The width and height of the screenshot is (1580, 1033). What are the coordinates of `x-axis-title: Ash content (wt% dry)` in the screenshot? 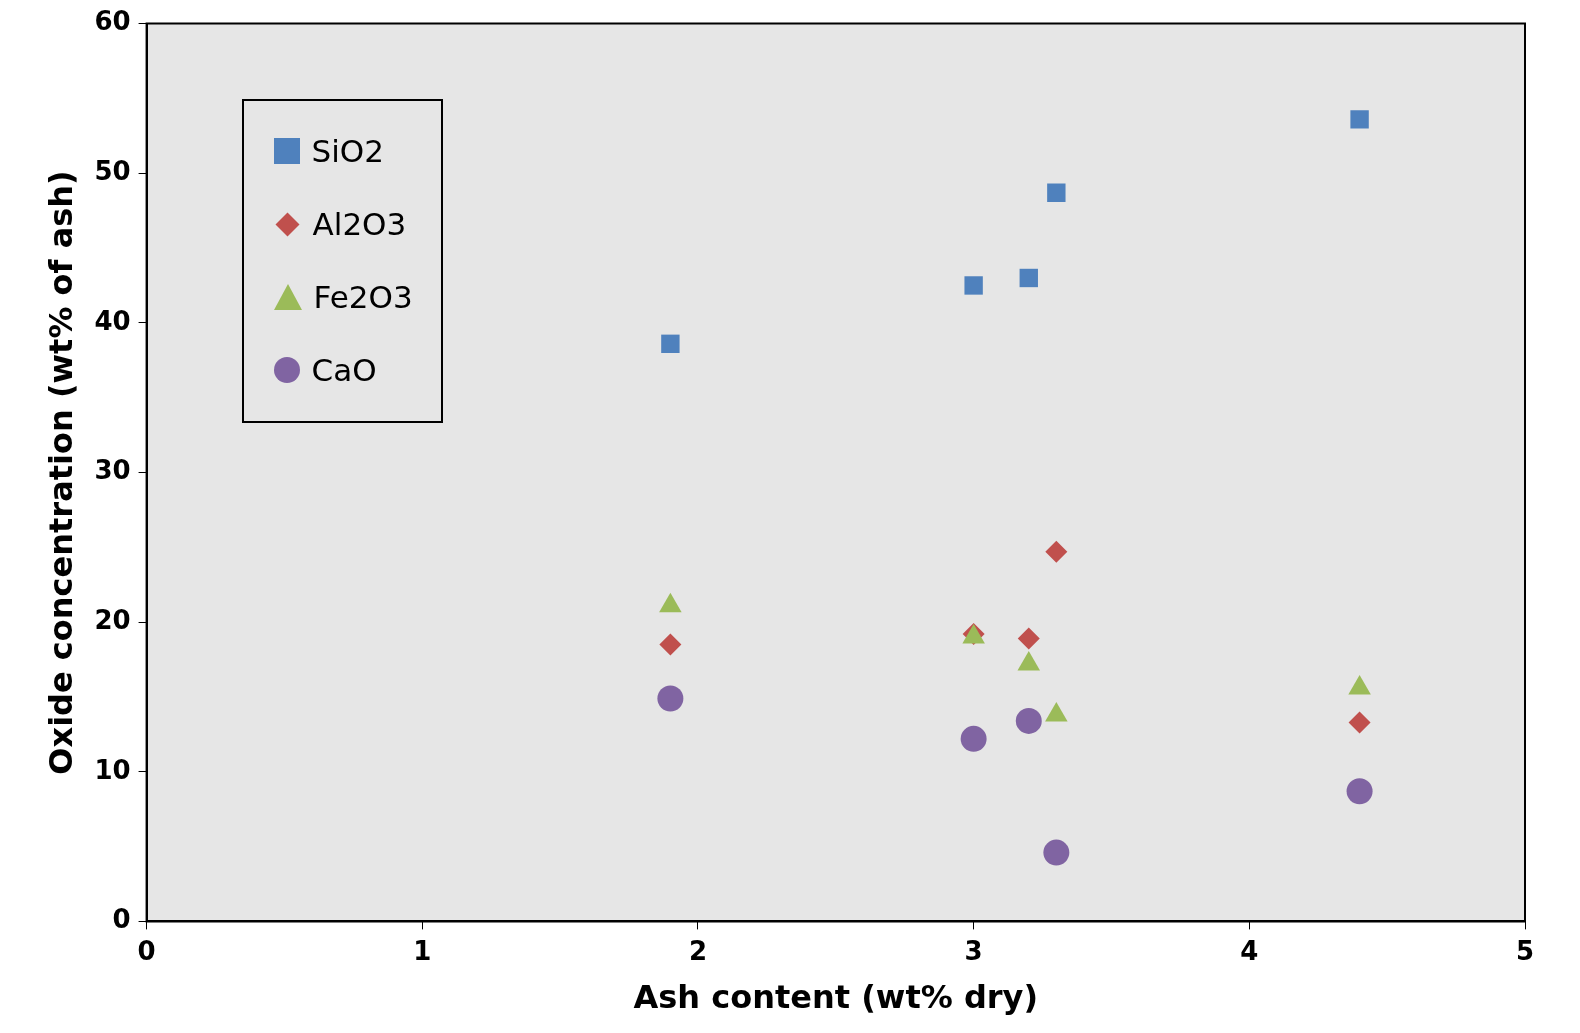 It's located at (836, 997).